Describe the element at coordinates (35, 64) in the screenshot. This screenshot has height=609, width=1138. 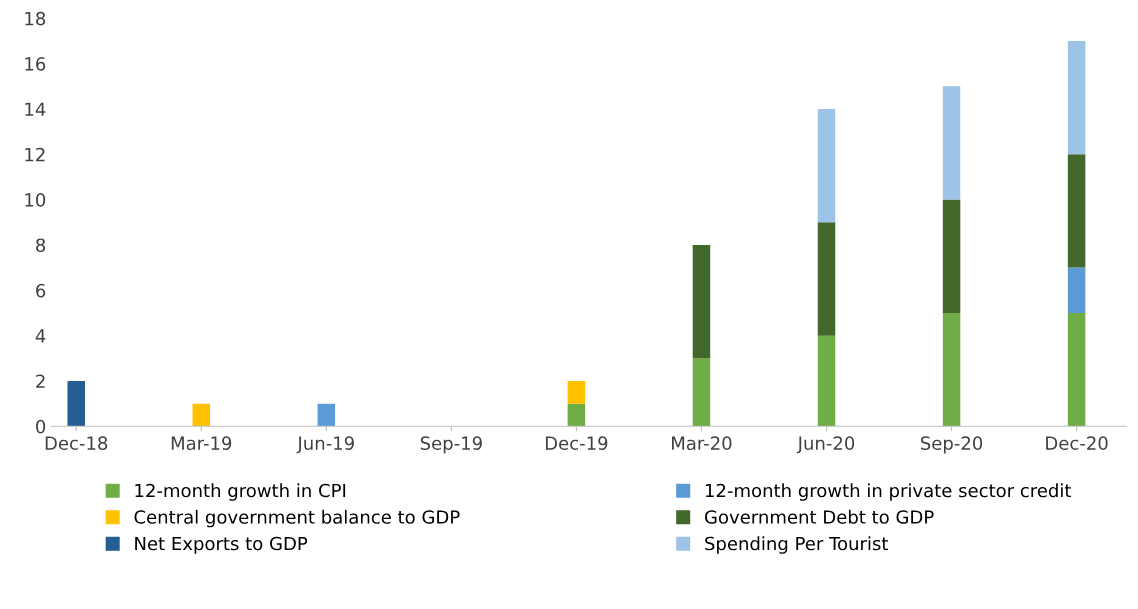
I see `y-tick-label: 16` at that location.